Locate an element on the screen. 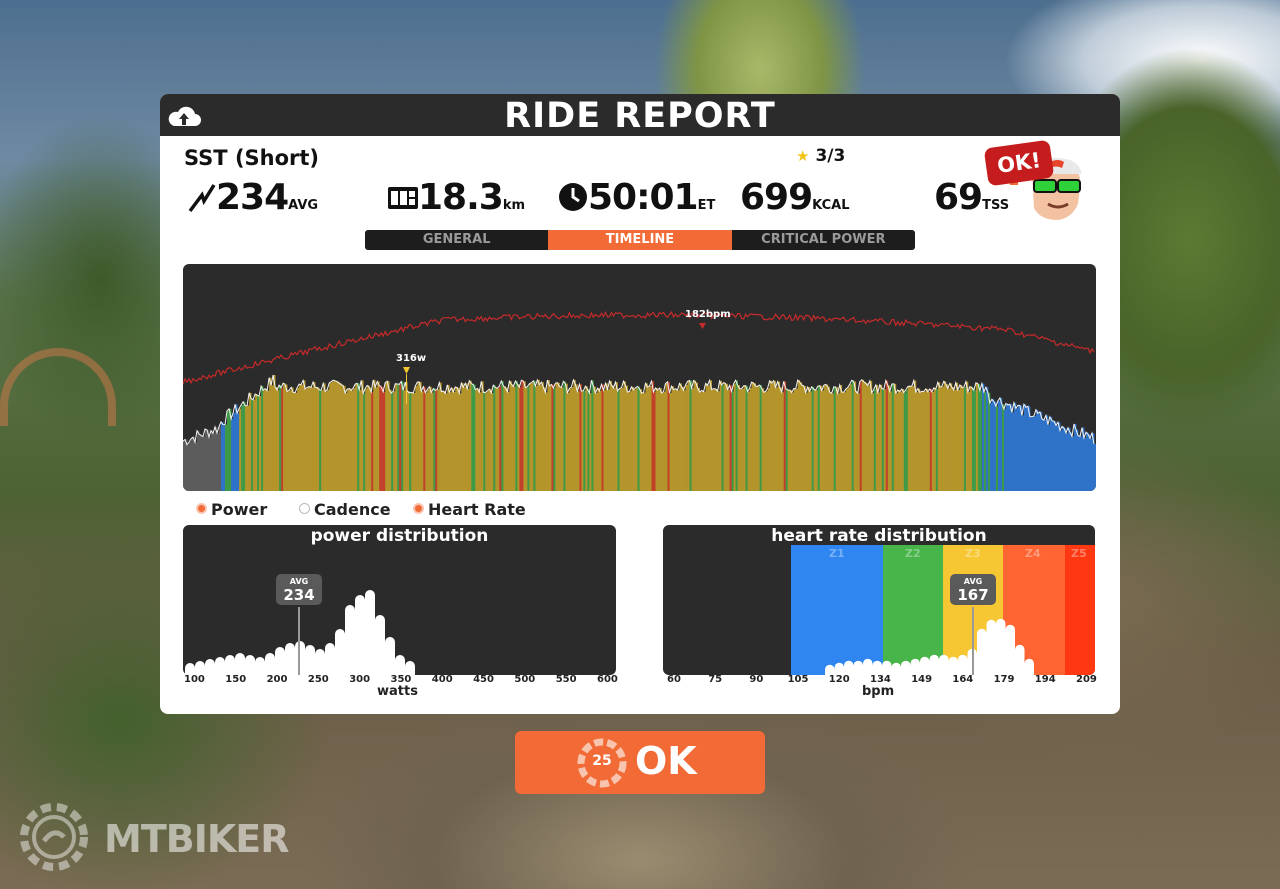  tab-timeline: TIMELINE is located at coordinates (640, 240).